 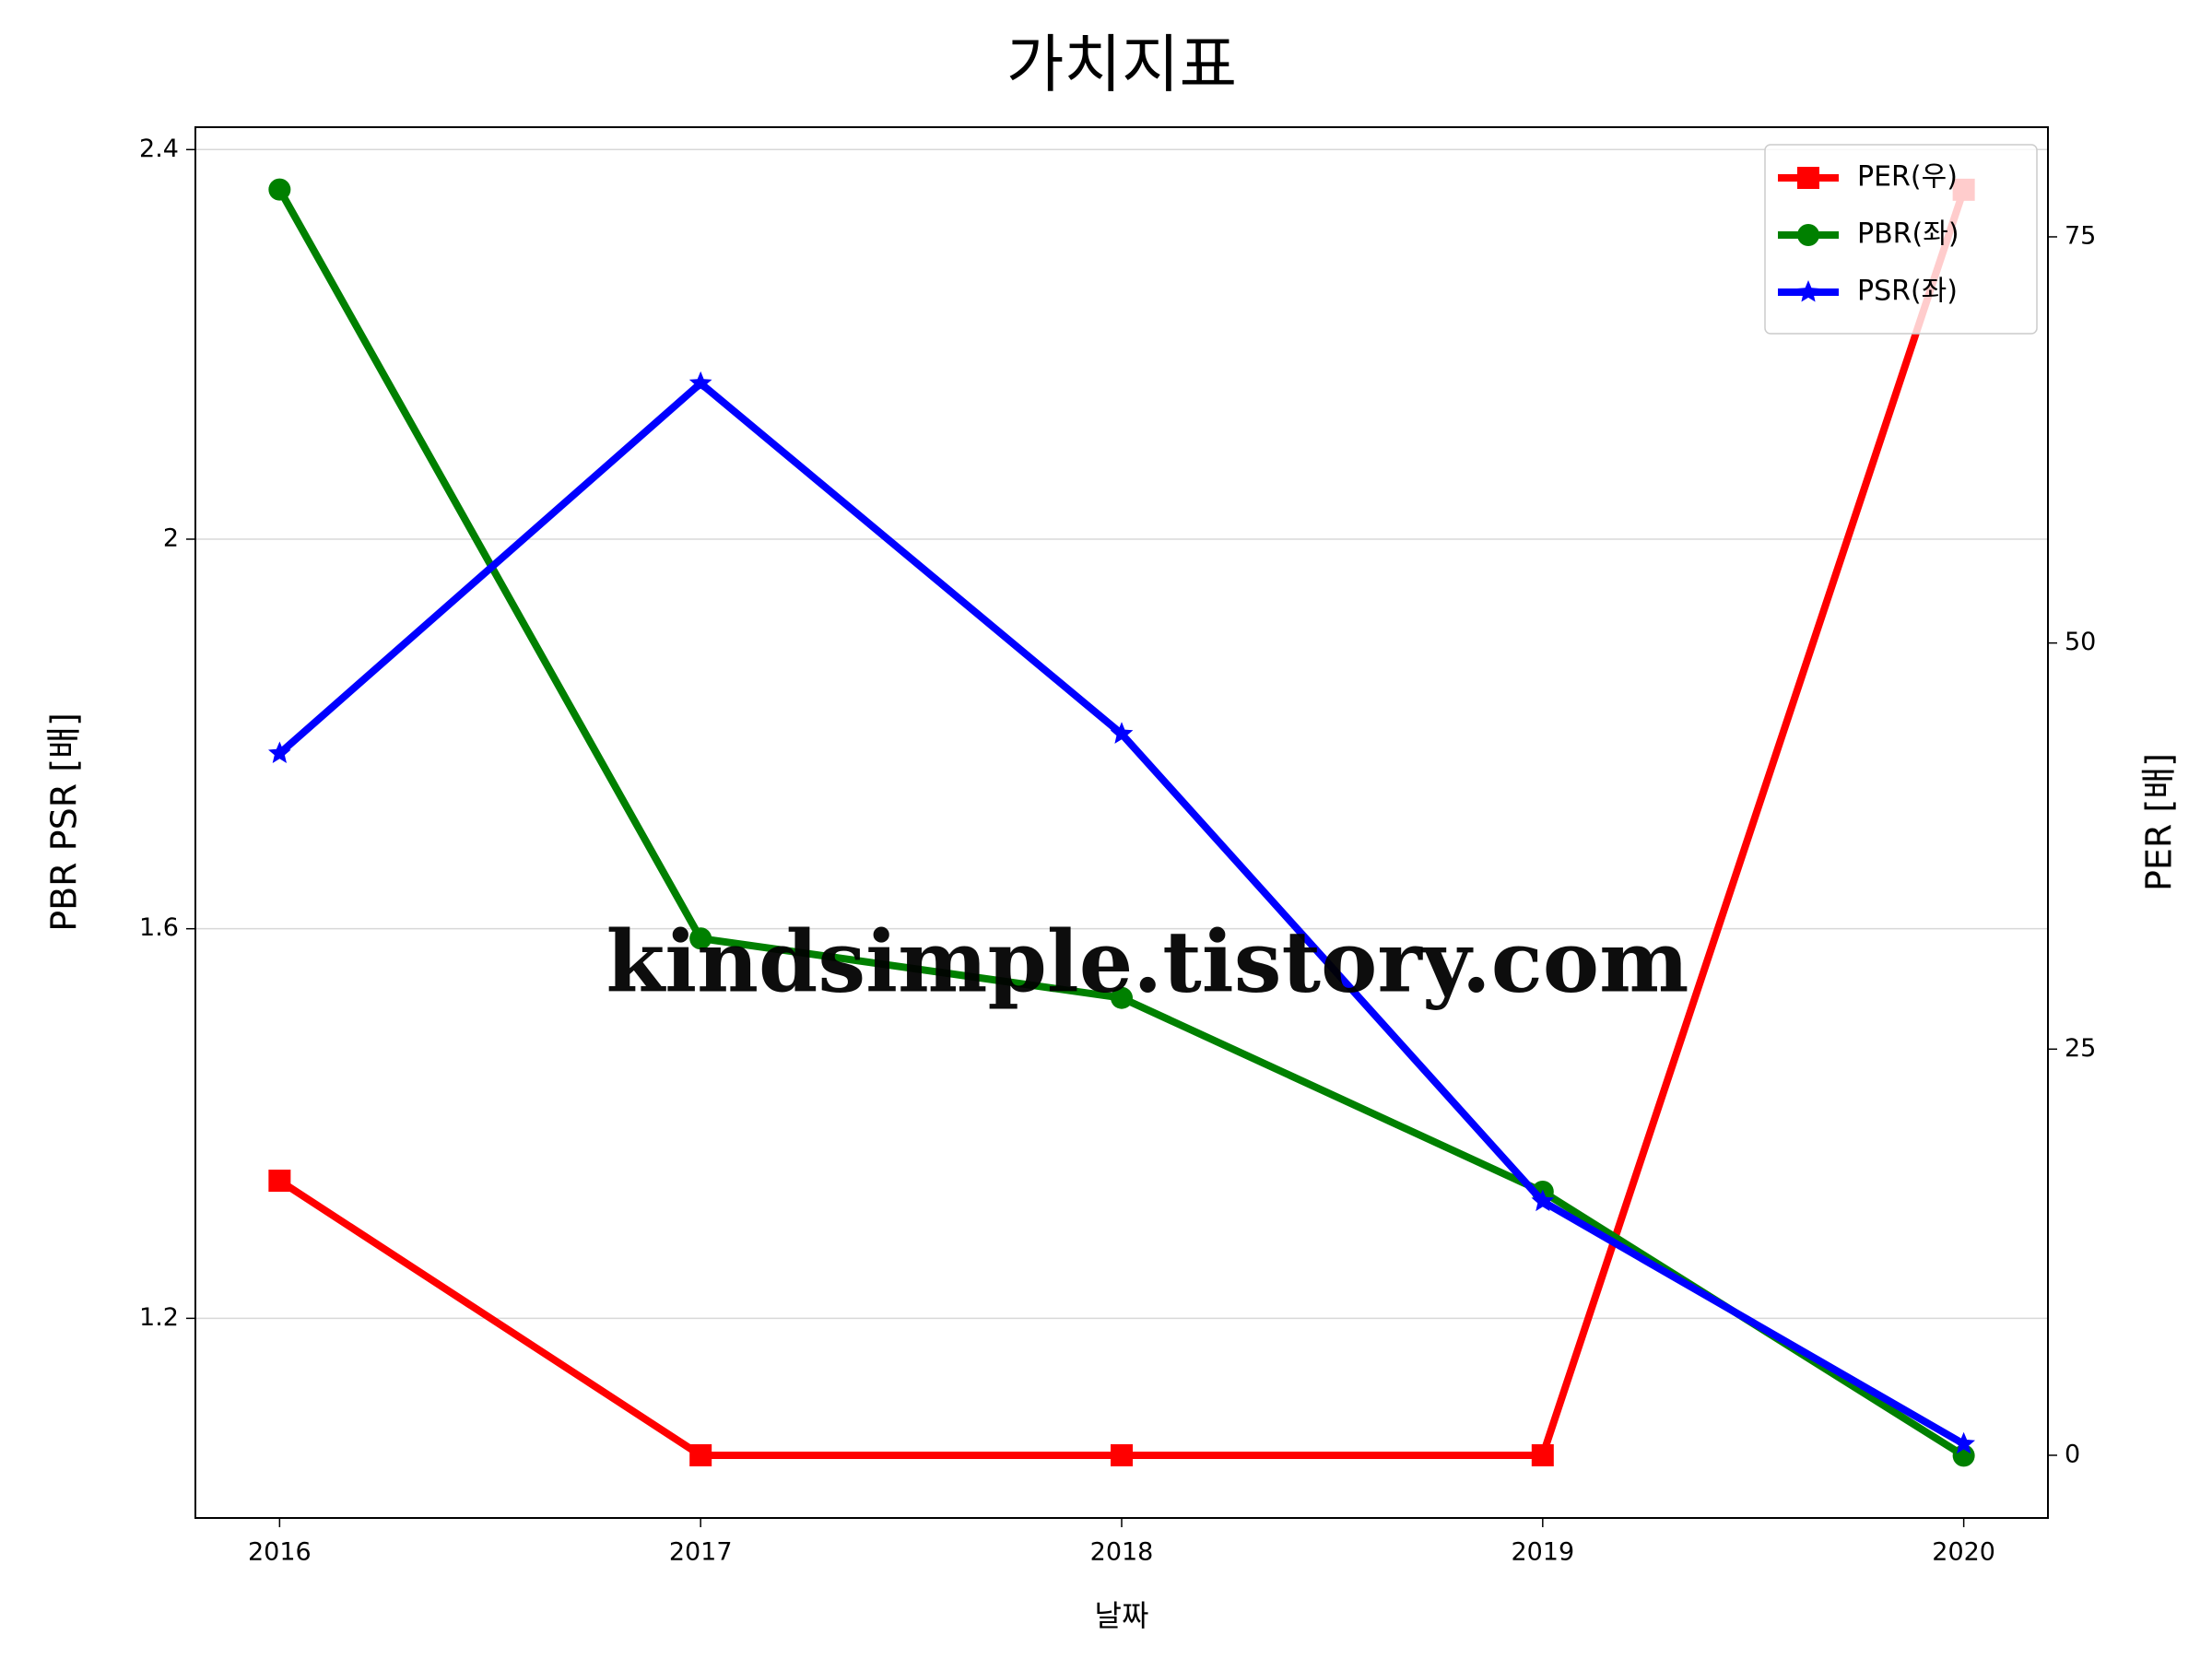 I want to click on y-tick-label: 1.6, so click(x=159, y=927).